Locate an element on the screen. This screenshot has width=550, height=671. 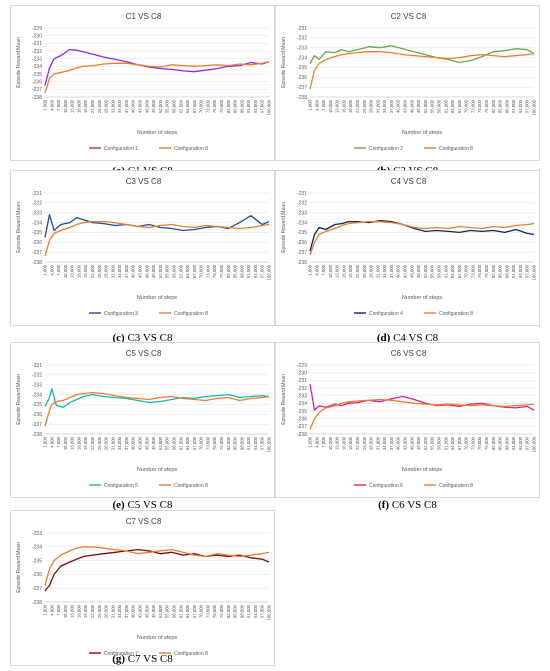
x-tick-label: 67,000 is located at coordinates (194, 271).